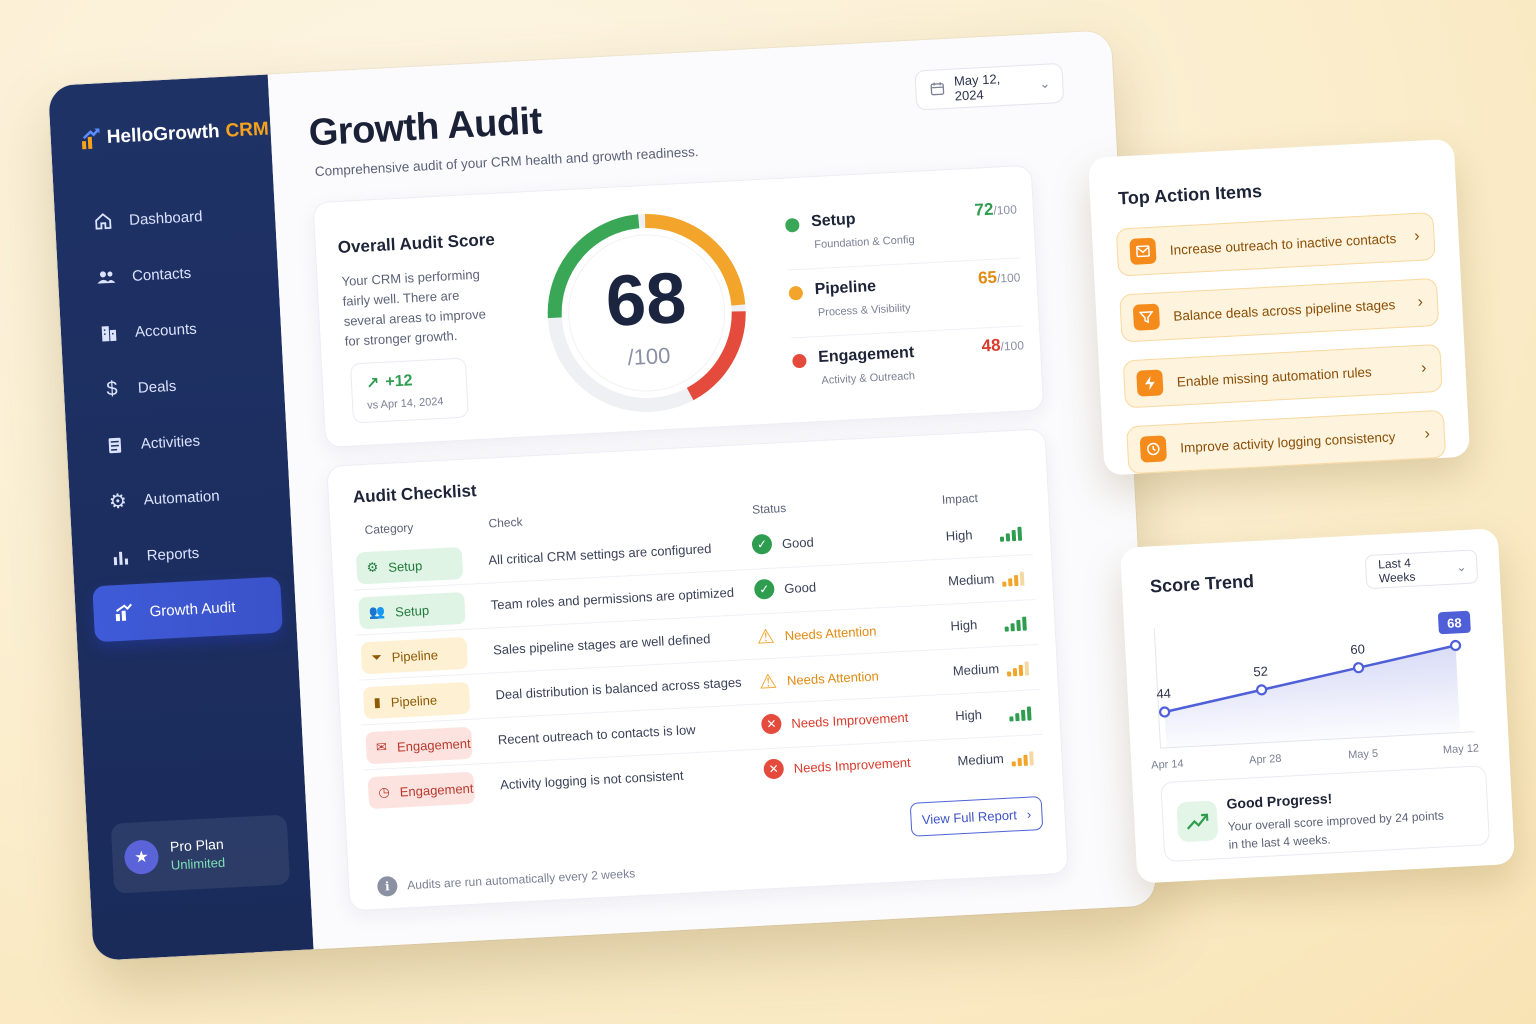 This screenshot has height=1024, width=1536. I want to click on data-label: 68, so click(1454, 623).